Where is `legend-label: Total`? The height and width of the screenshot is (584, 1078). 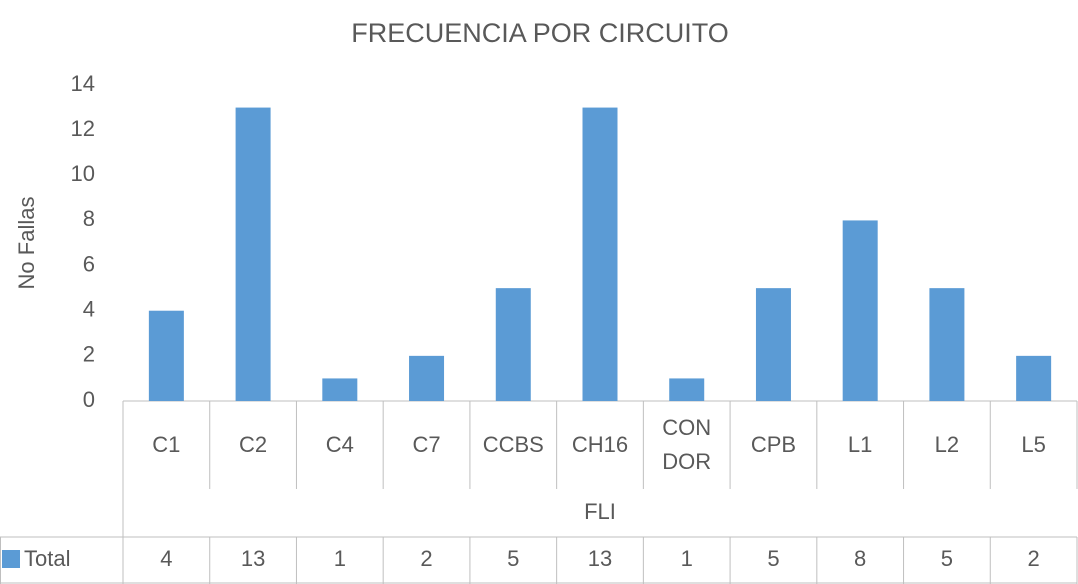
legend-label: Total is located at coordinates (47, 558).